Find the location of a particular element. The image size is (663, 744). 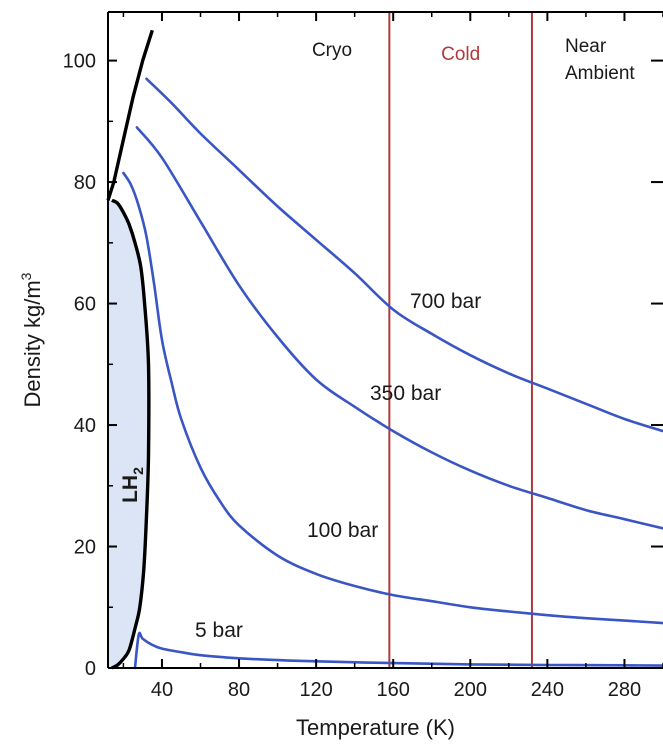

x-axis-title: Temperature (K) is located at coordinates (375, 727).